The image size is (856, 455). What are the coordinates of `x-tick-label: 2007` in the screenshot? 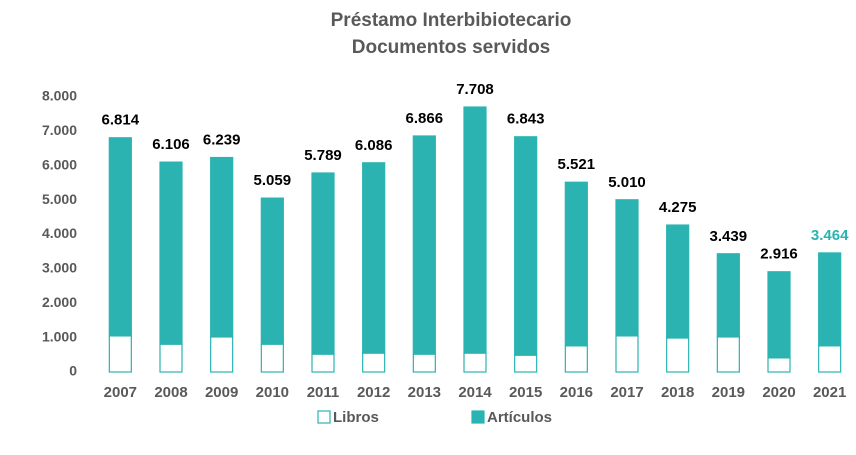 It's located at (120, 392).